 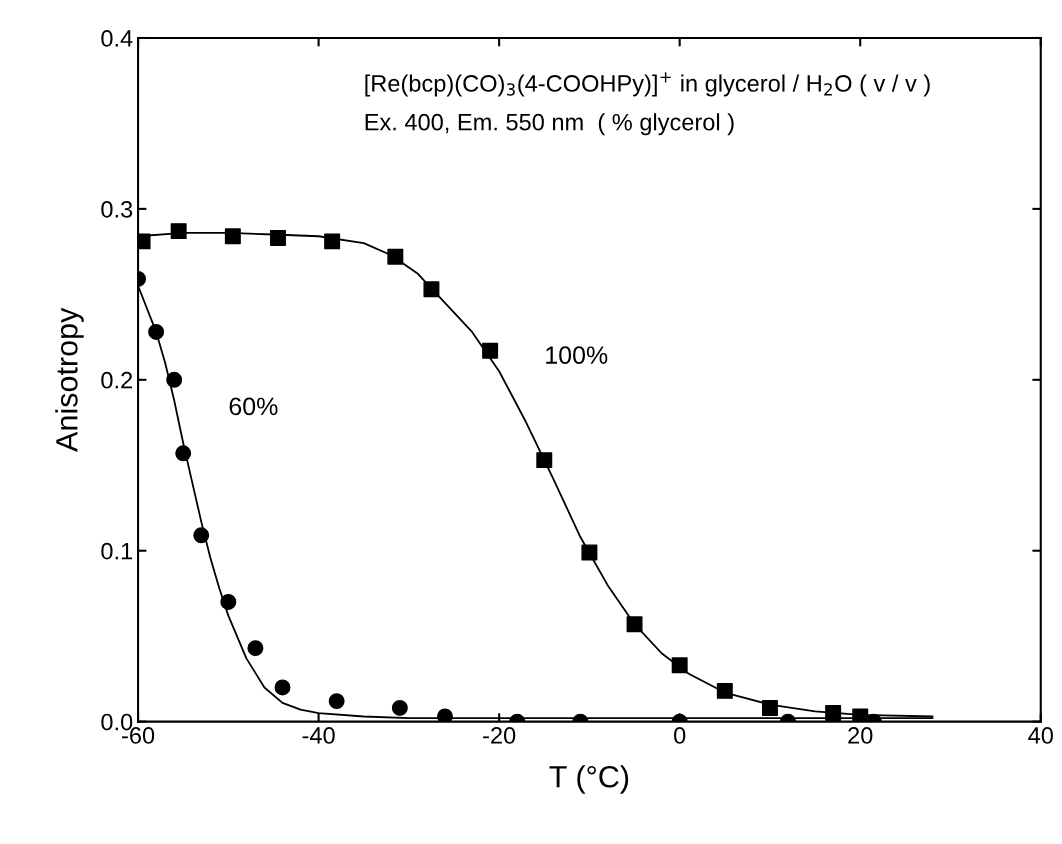 I want to click on annotation: 60%, so click(x=253, y=406).